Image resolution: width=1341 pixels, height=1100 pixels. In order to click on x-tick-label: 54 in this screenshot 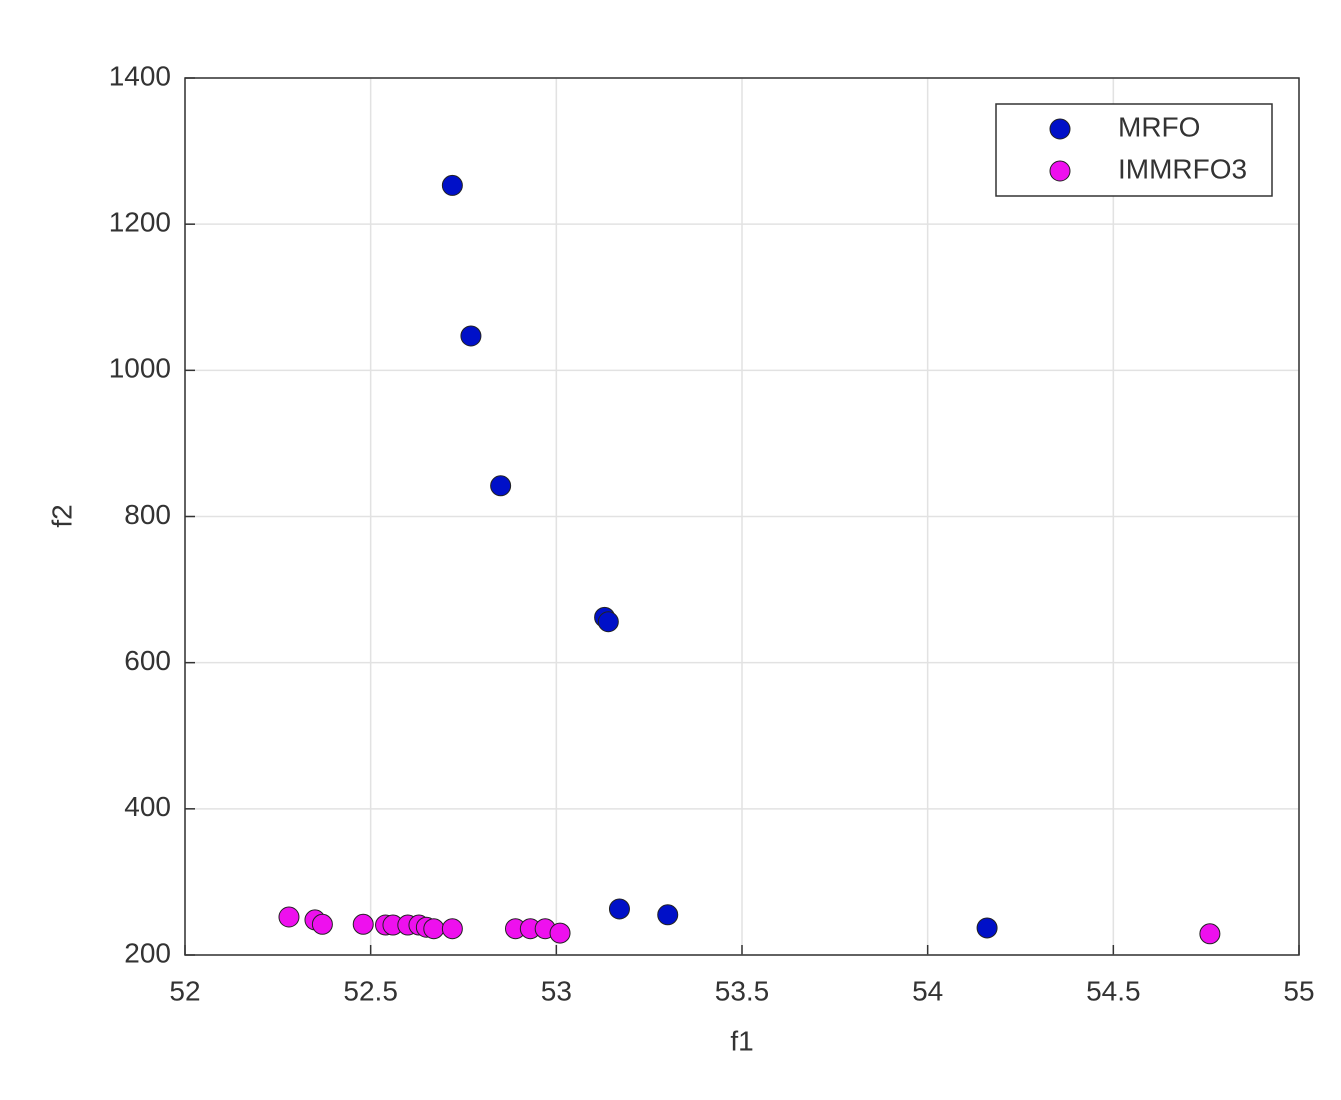, I will do `click(927, 990)`.